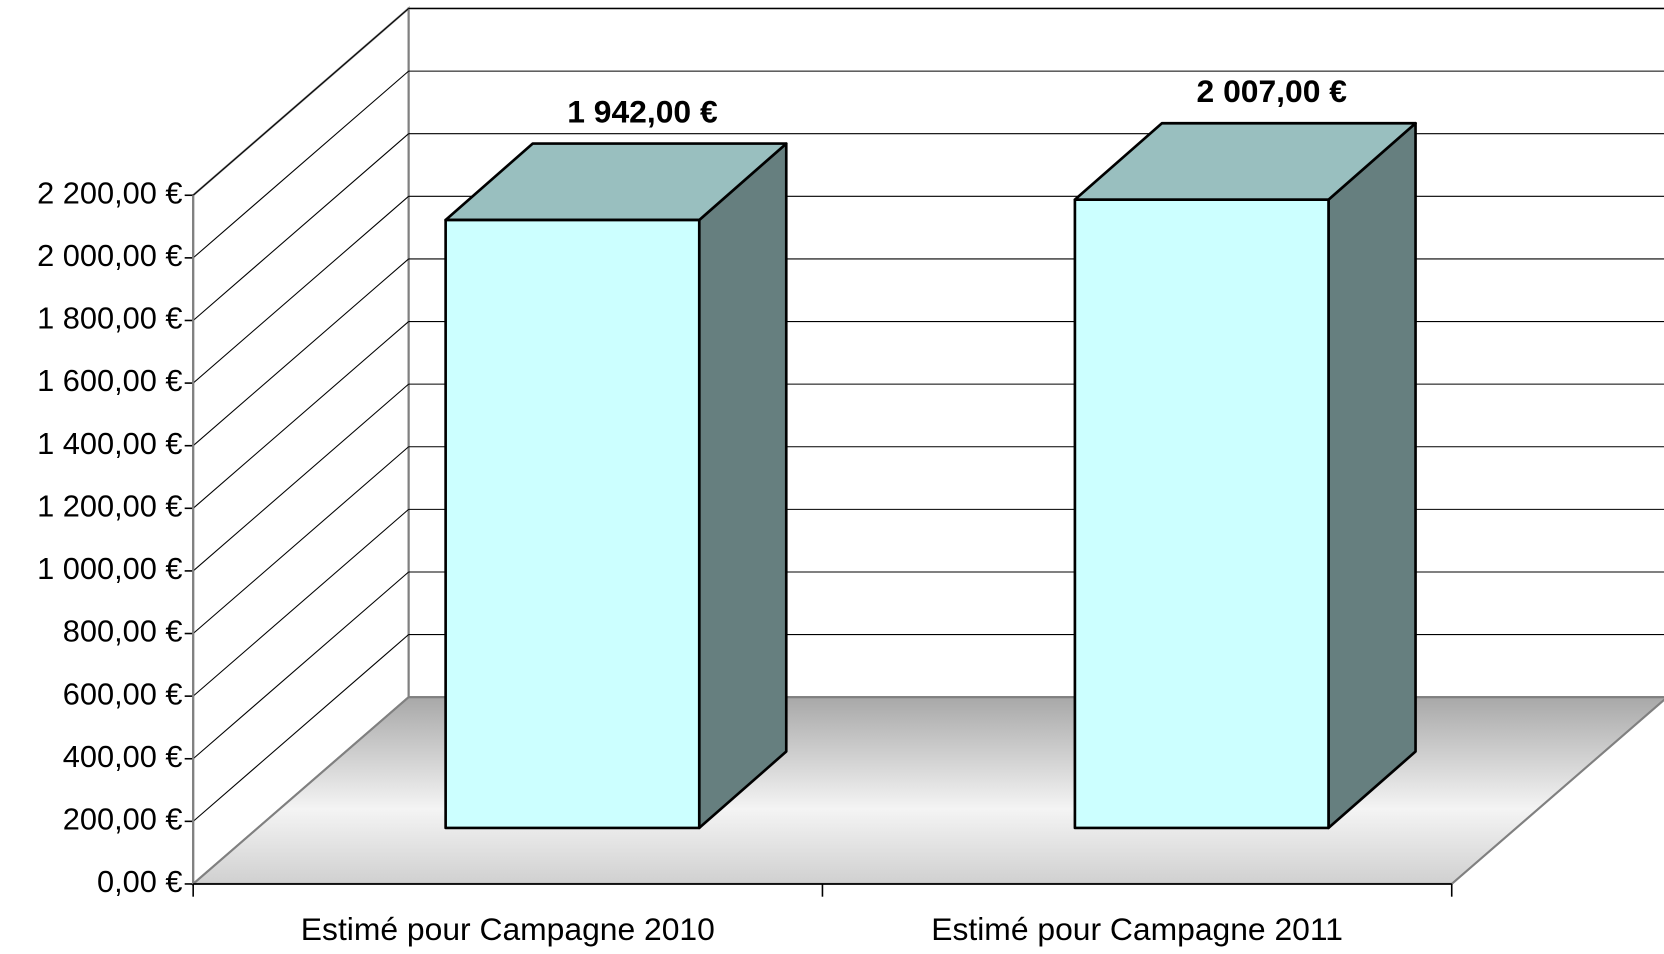 This screenshot has width=1664, height=954. I want to click on x-tick-label: Estimé pour Campagne 2010, so click(508, 929).